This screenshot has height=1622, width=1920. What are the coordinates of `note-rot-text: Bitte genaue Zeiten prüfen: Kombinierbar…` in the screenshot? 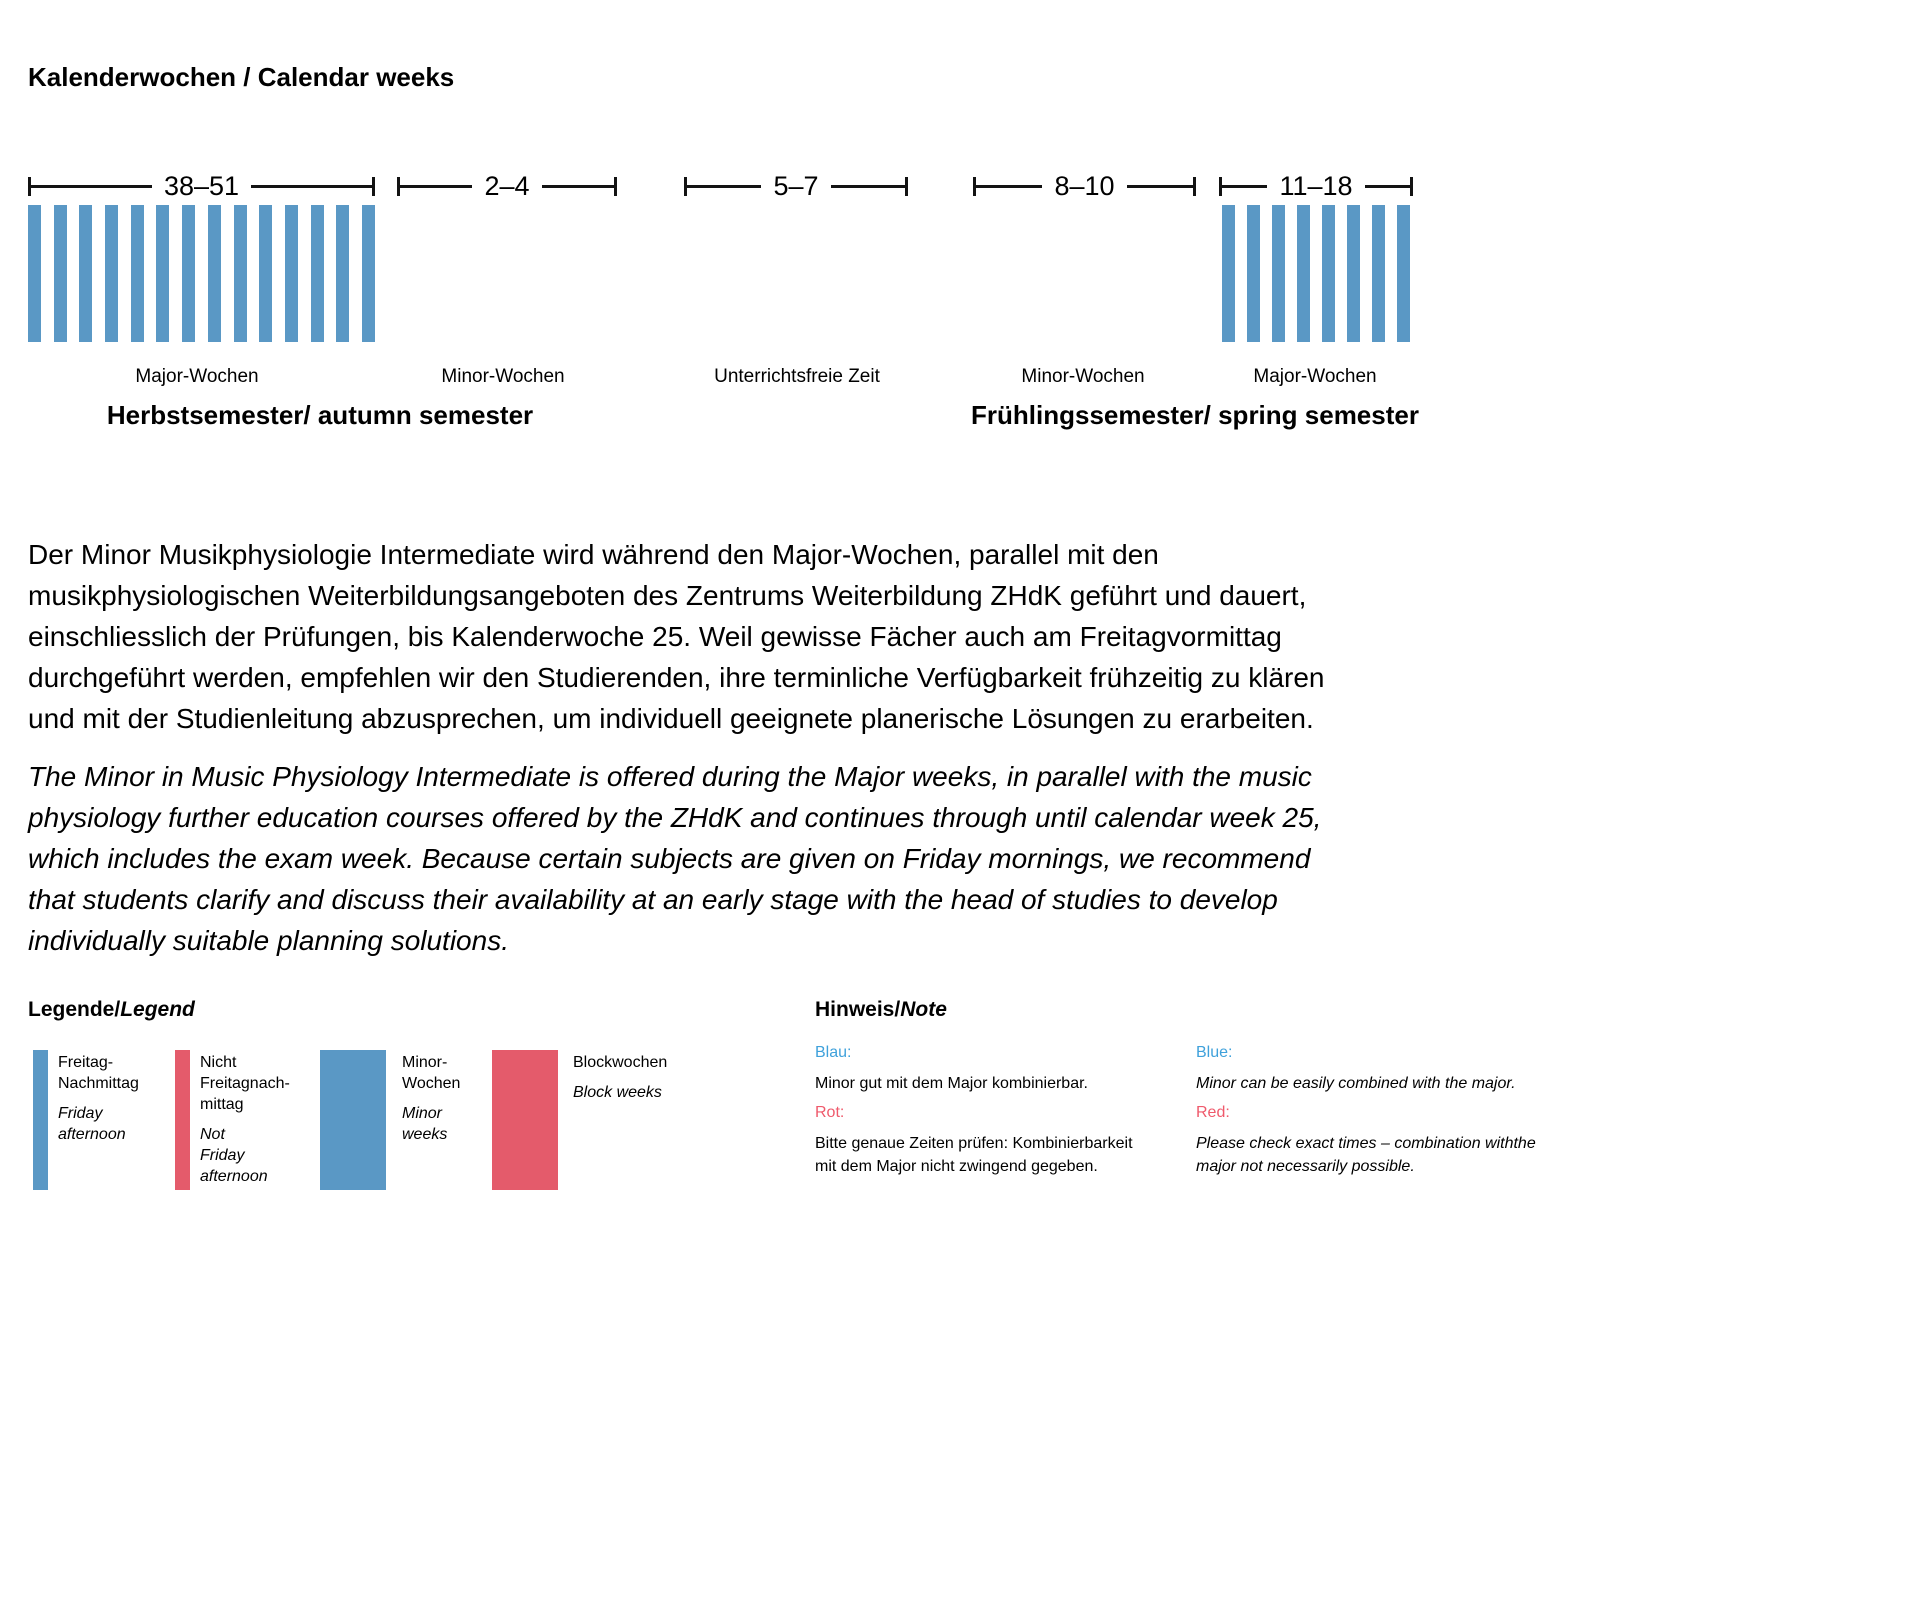 It's located at (974, 1155).